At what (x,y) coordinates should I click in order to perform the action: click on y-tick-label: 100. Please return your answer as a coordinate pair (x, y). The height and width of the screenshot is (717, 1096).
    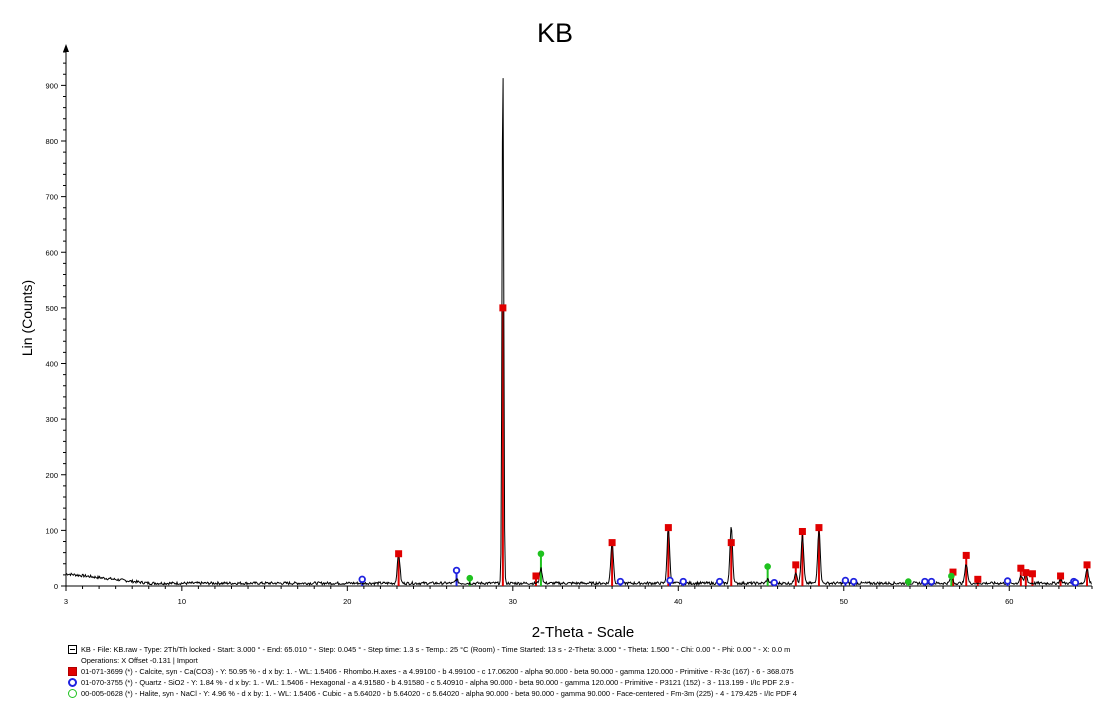
    Looking at the image, I should click on (51, 530).